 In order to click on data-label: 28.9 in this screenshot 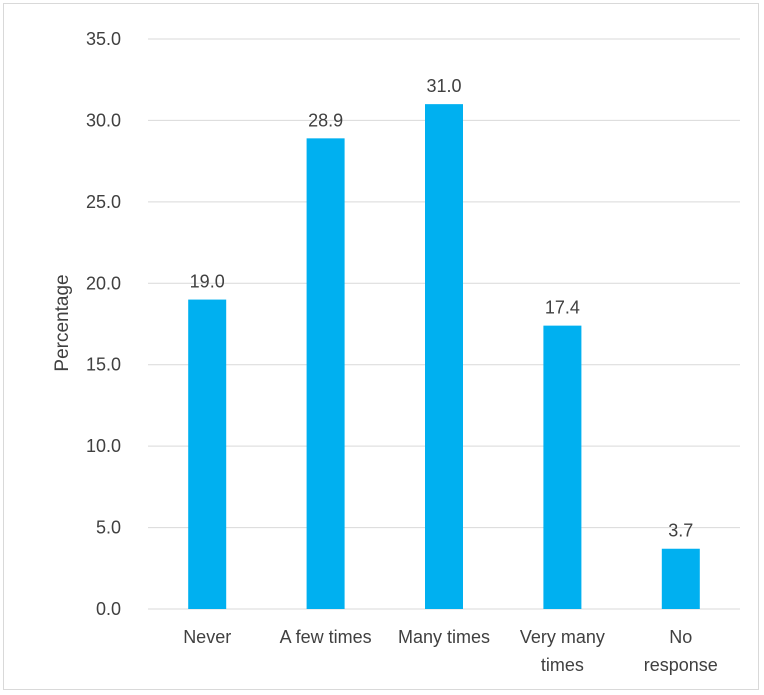, I will do `click(325, 120)`.